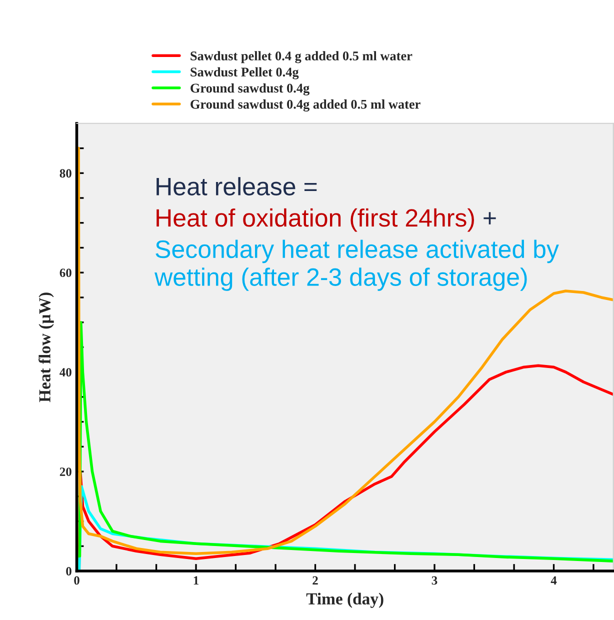  Describe the element at coordinates (435, 580) in the screenshot. I see `x-tick-label: 3` at that location.